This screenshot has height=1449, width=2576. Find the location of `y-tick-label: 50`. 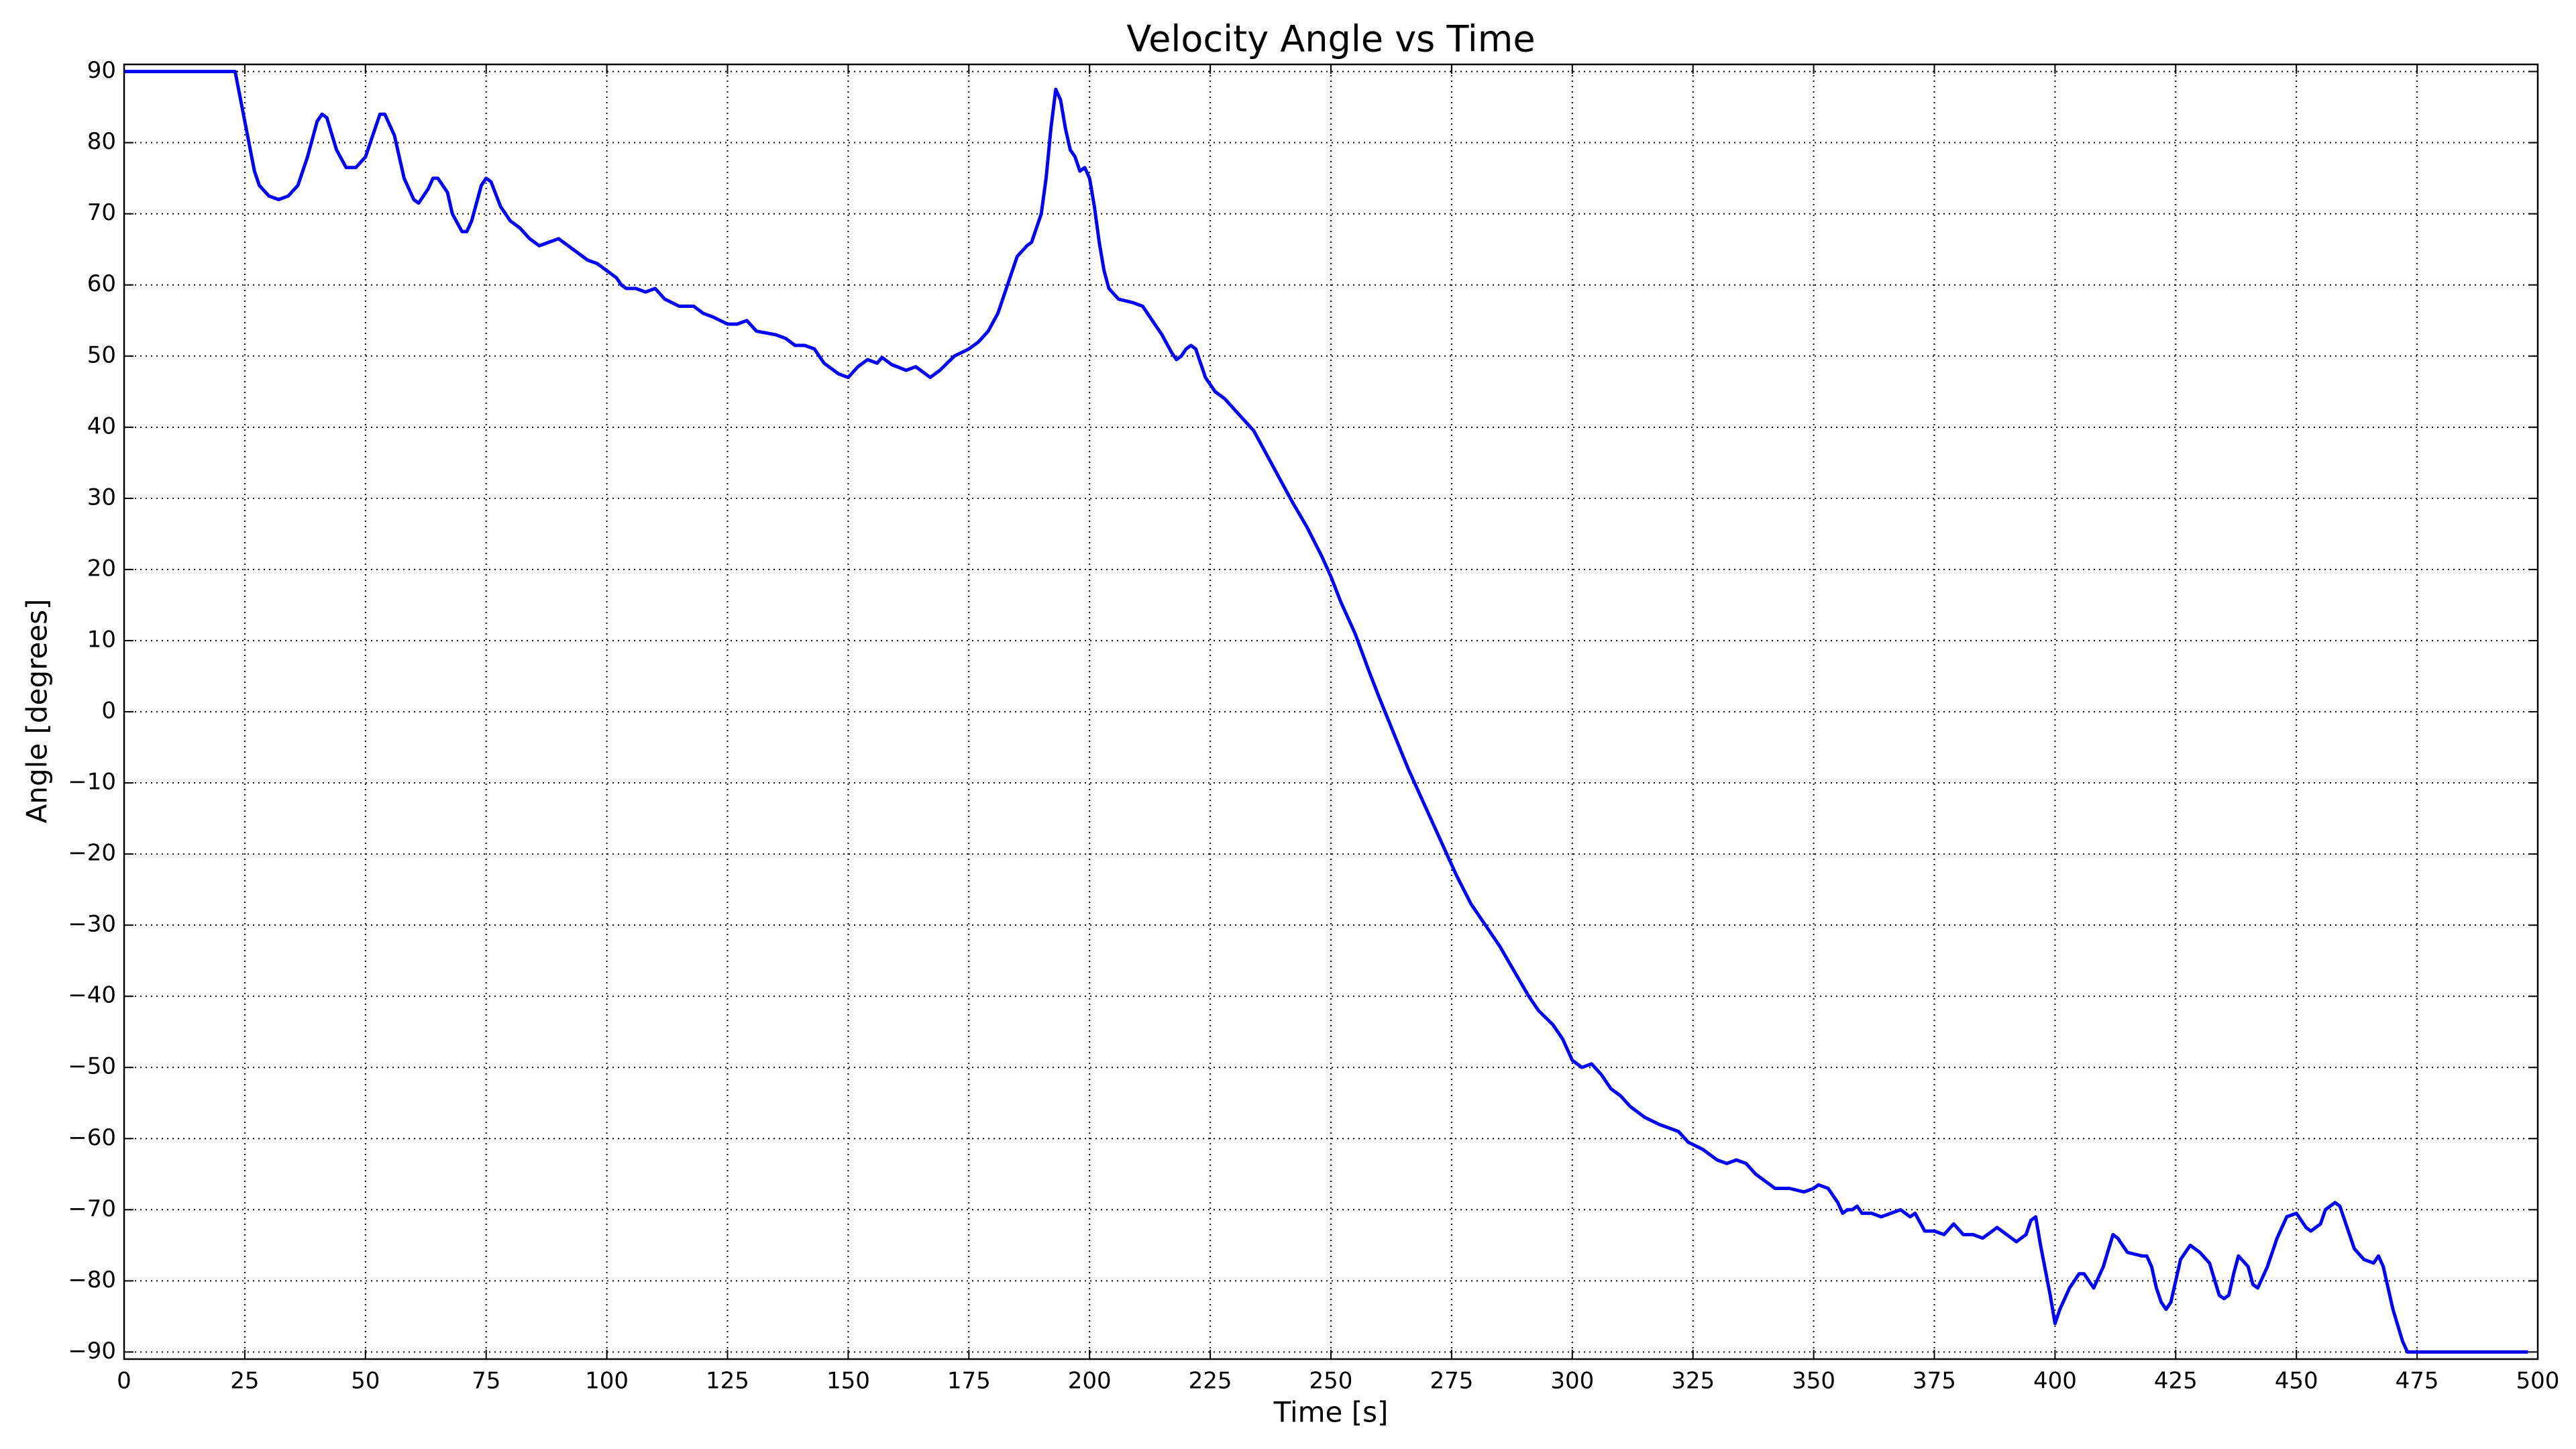

y-tick-label: 50 is located at coordinates (101, 354).